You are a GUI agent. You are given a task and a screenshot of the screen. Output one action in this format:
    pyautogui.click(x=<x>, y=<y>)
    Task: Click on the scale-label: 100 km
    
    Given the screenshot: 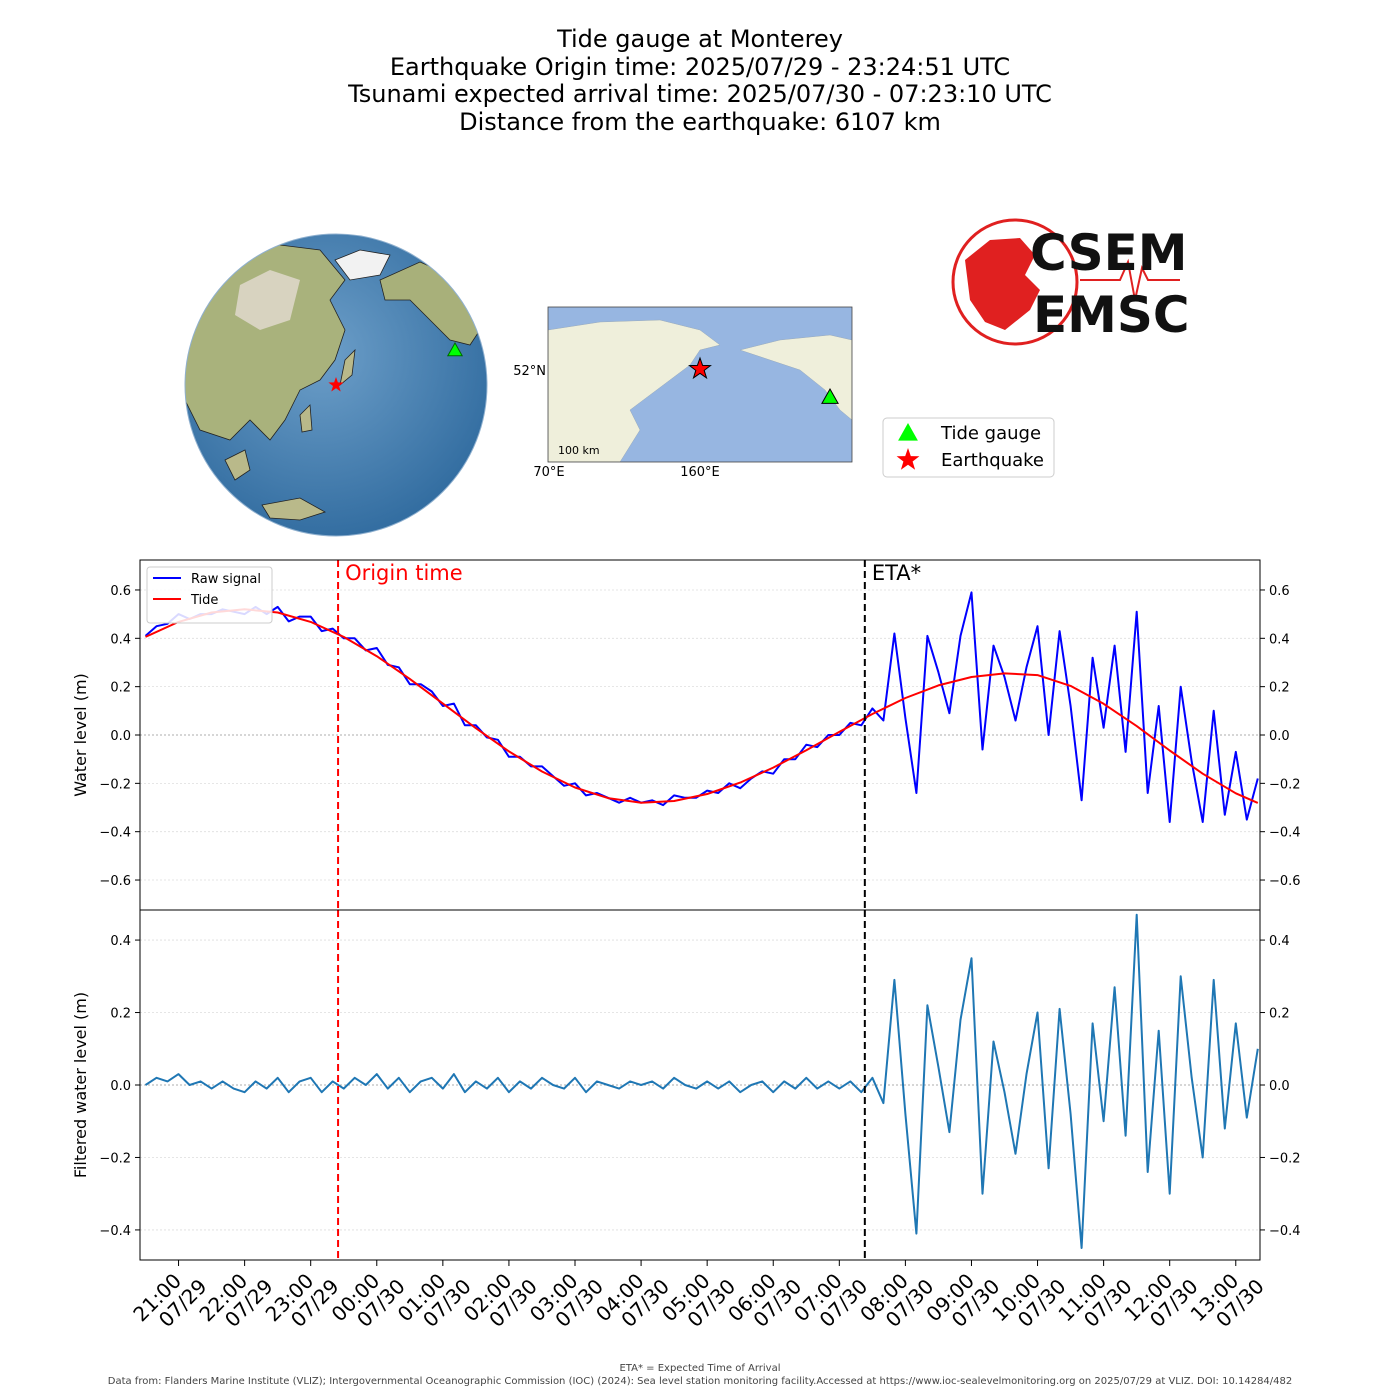 What is the action you would take?
    pyautogui.click(x=579, y=450)
    